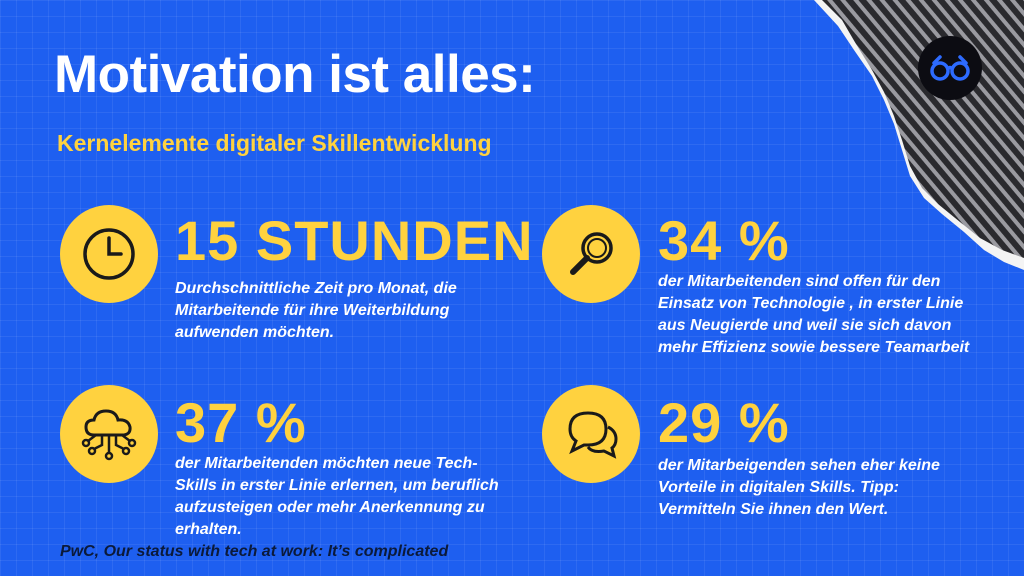 The image size is (1024, 576). I want to click on stat-value: 15 STUNDEN, so click(354, 240).